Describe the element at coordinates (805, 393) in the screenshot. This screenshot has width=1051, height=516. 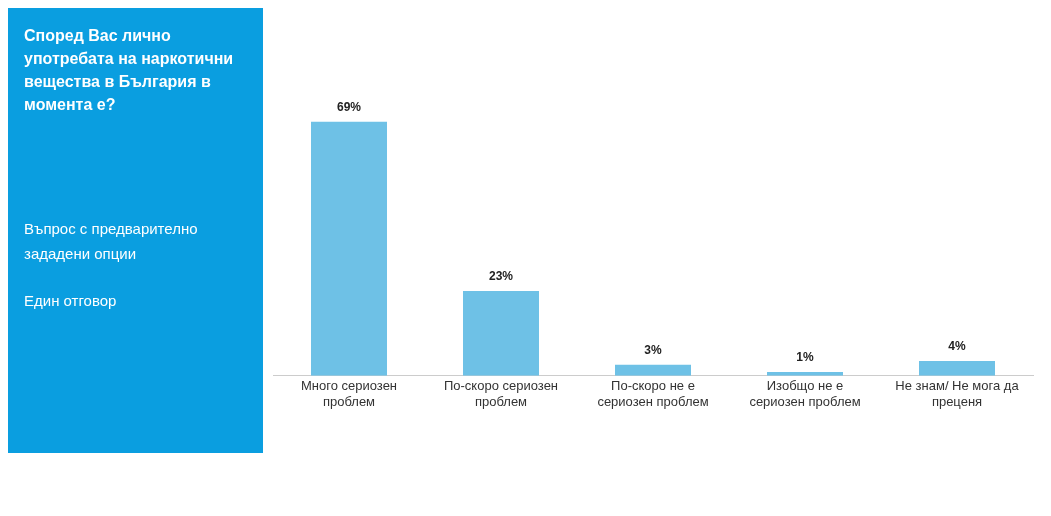
I see `x-tick-label: Изобщо не е сериозен проблем` at that location.